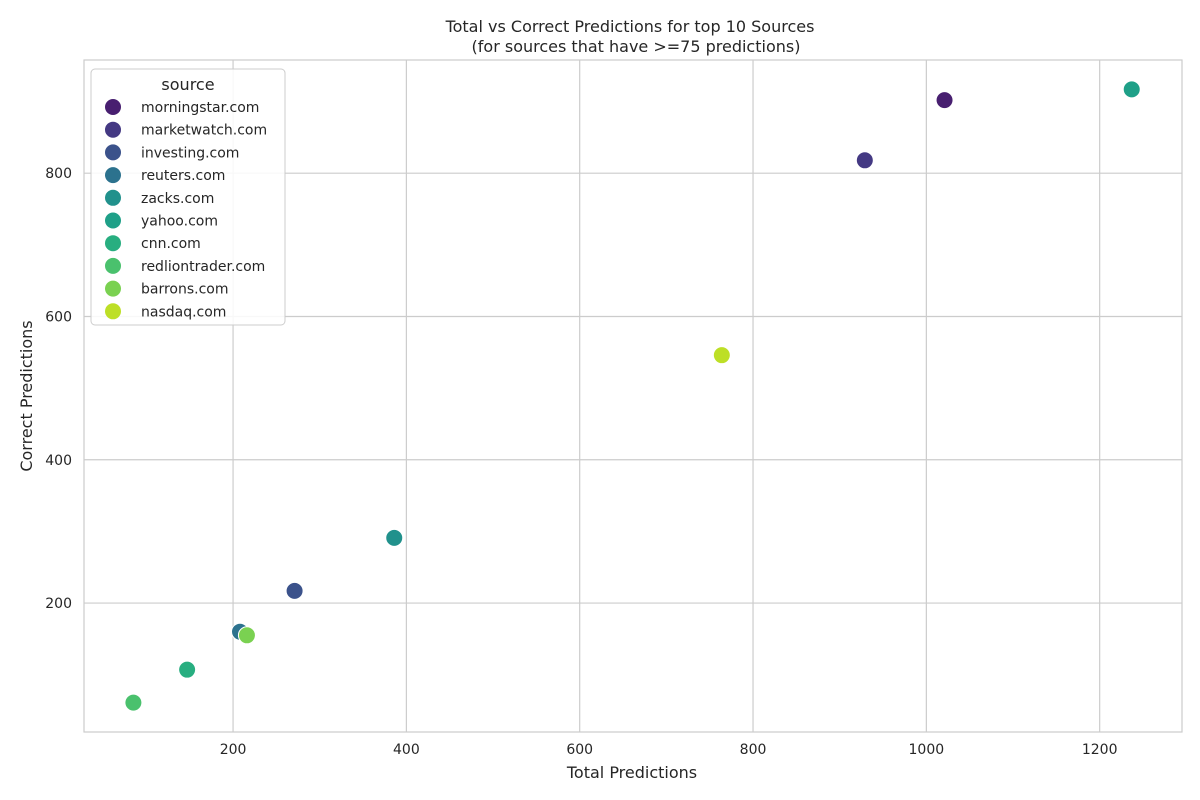  Describe the element at coordinates (58, 174) in the screenshot. I see `y-tick-label: 800` at that location.